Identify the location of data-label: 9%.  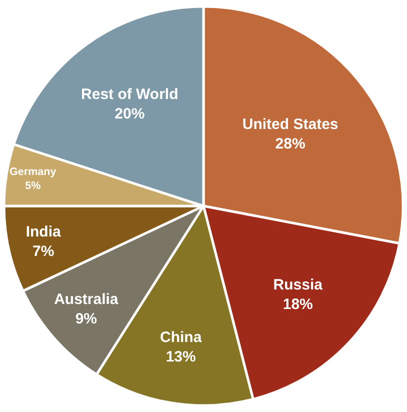
(86, 319).